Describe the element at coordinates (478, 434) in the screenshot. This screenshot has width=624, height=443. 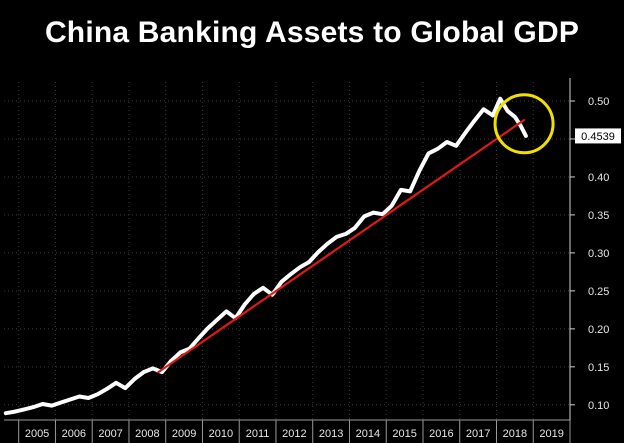
I see `x-tick-label: 2017` at that location.